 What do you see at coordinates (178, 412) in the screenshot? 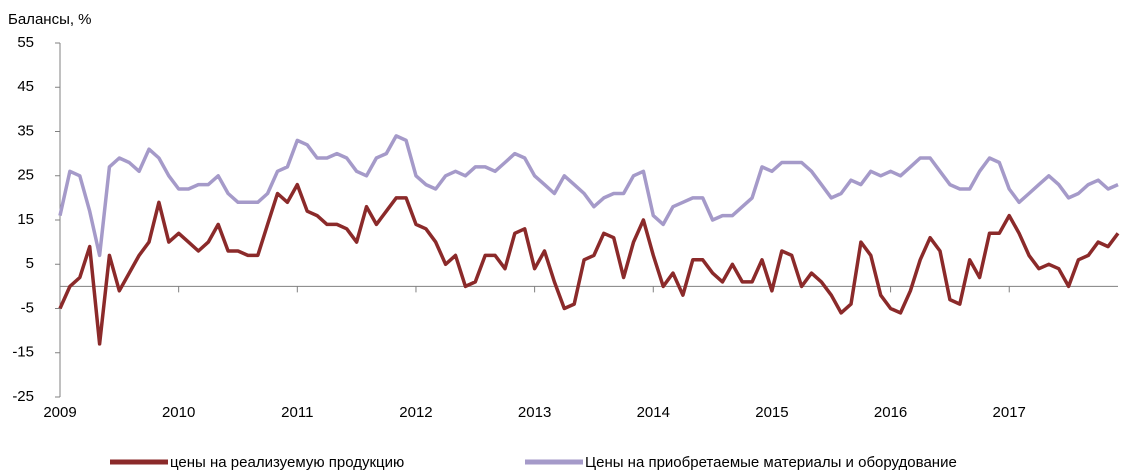
I see `x-tick-label: 2010` at bounding box center [178, 412].